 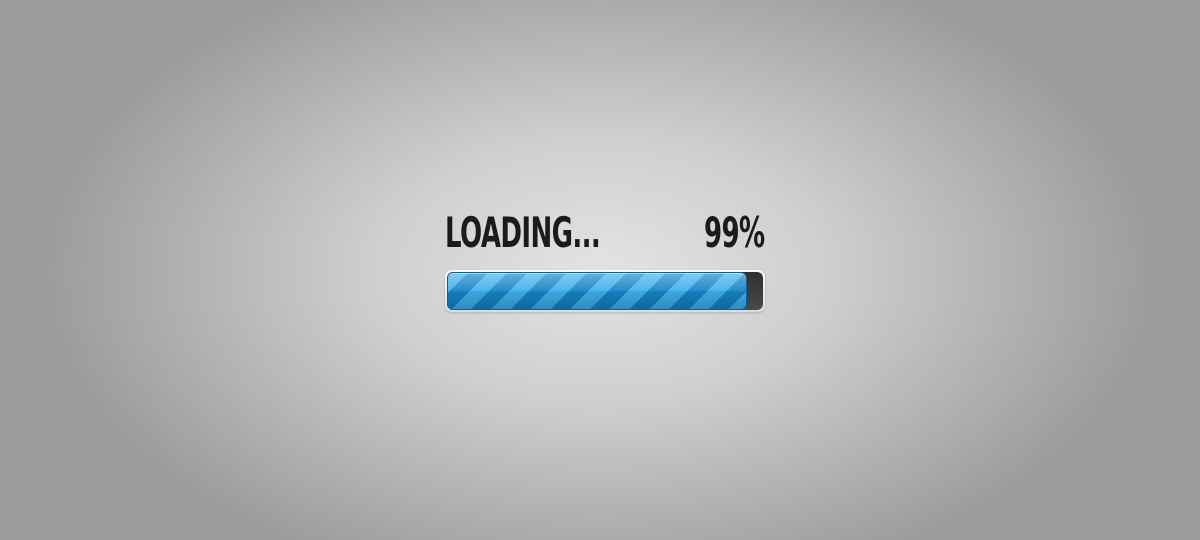 I want to click on progress-bar, so click(x=605, y=291).